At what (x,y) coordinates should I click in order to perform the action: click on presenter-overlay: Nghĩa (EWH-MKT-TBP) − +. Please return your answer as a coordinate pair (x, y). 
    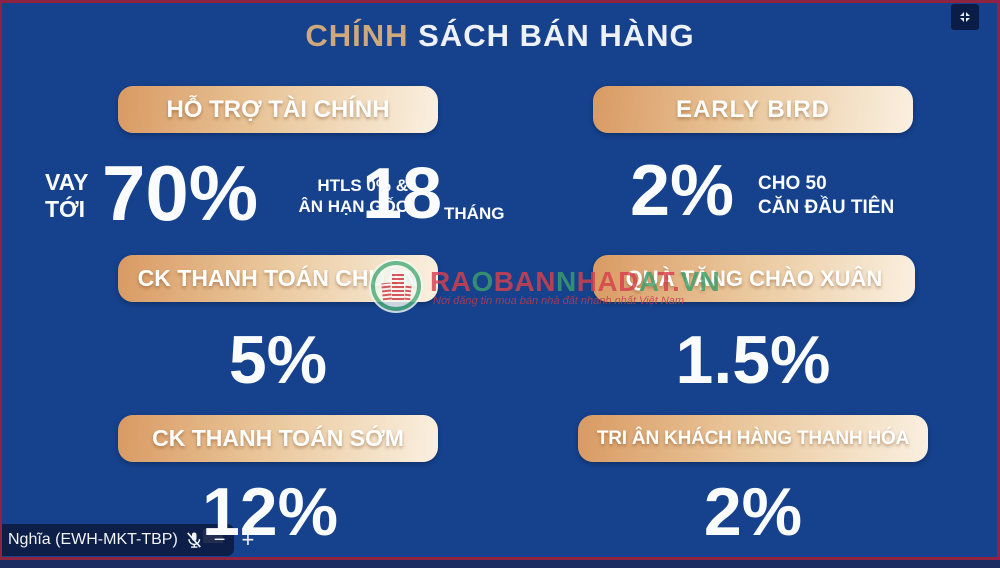
    Looking at the image, I should click on (127, 540).